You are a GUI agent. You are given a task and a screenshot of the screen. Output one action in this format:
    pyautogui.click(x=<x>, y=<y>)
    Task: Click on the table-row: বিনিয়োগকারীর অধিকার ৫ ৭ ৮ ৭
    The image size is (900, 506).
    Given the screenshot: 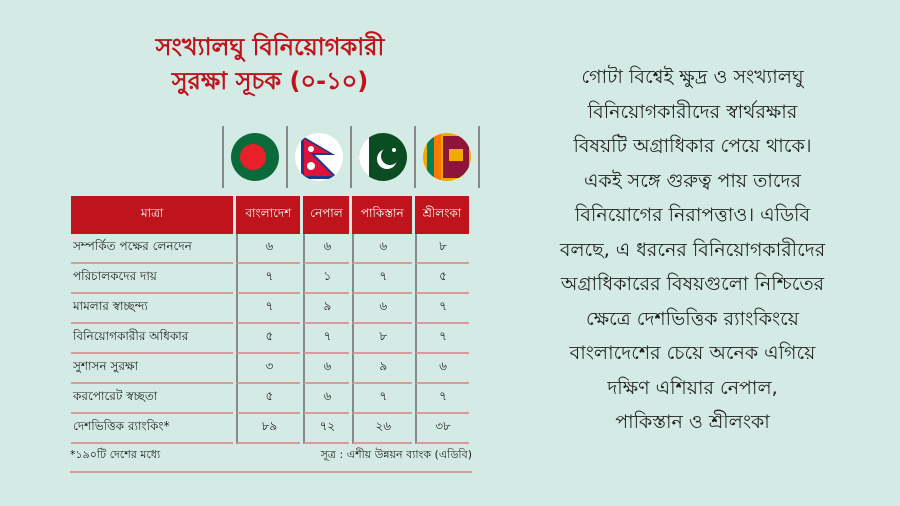 What is the action you would take?
    pyautogui.click(x=270, y=339)
    